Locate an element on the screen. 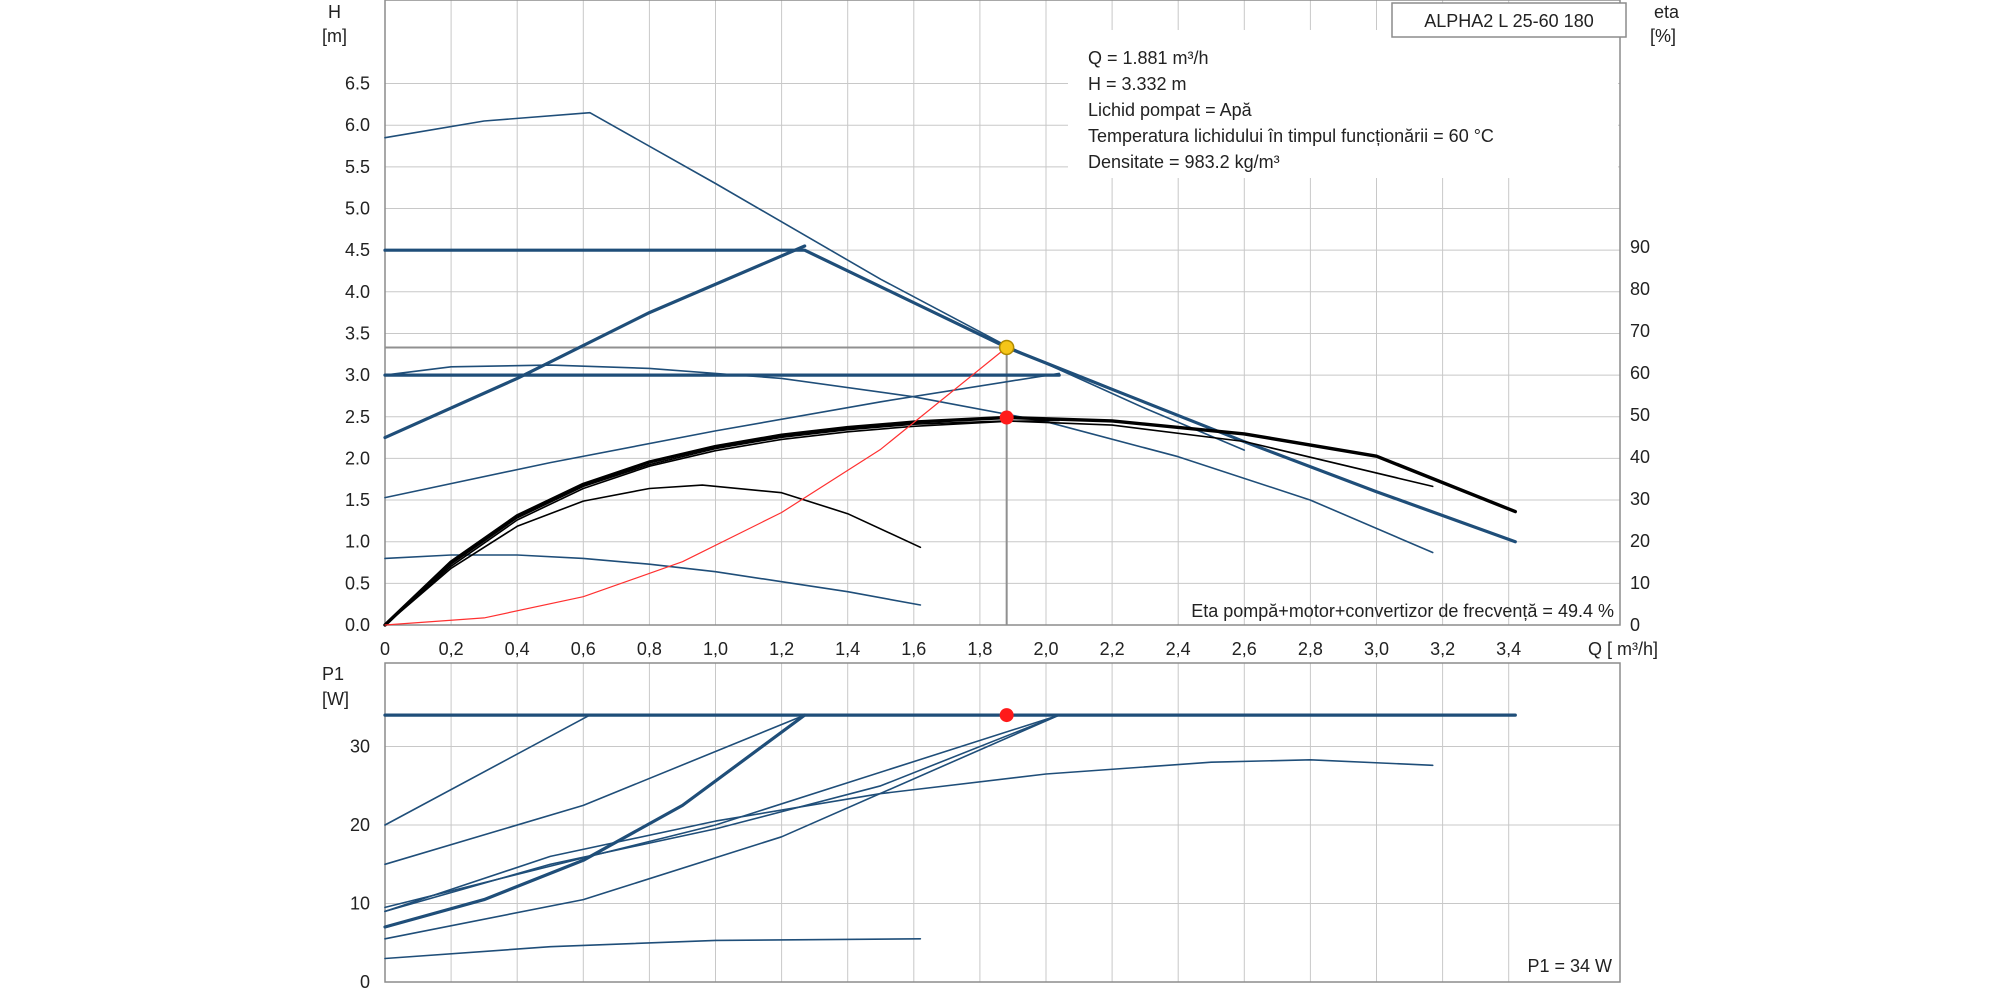 The image size is (2000, 1005). x-tick-label: 0,4 is located at coordinates (517, 649).